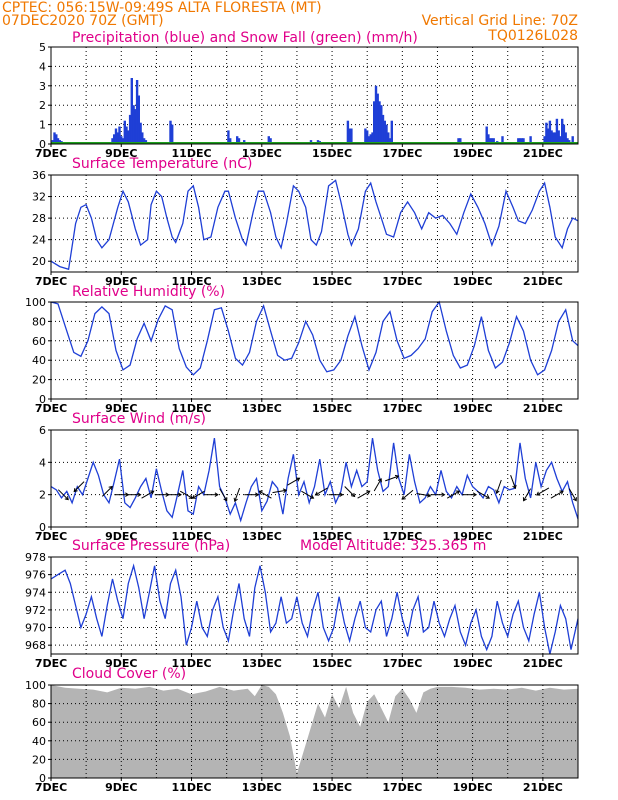 This screenshot has width=618, height=800. Describe the element at coordinates (42, 125) in the screenshot. I see `y-tick-label: 1` at that location.